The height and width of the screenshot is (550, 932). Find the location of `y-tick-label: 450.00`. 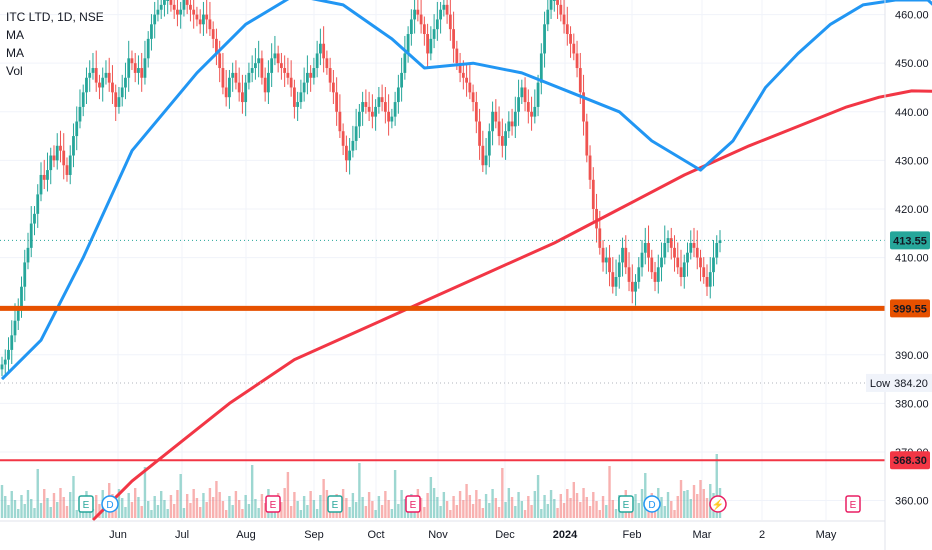

y-tick-label: 450.00 is located at coordinates (912, 64).